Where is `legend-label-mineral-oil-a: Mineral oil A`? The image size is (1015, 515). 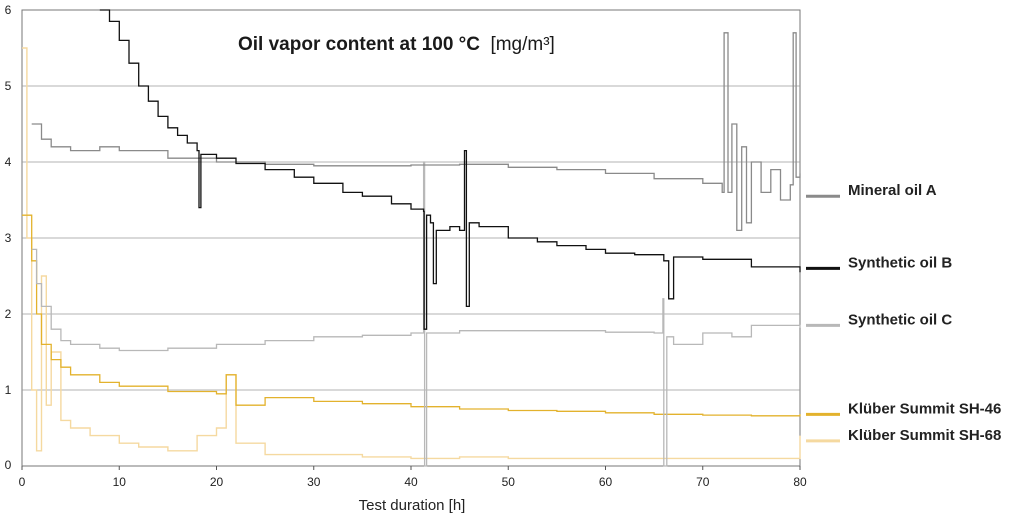 legend-label-mineral-oil-a: Mineral oil A is located at coordinates (892, 190).